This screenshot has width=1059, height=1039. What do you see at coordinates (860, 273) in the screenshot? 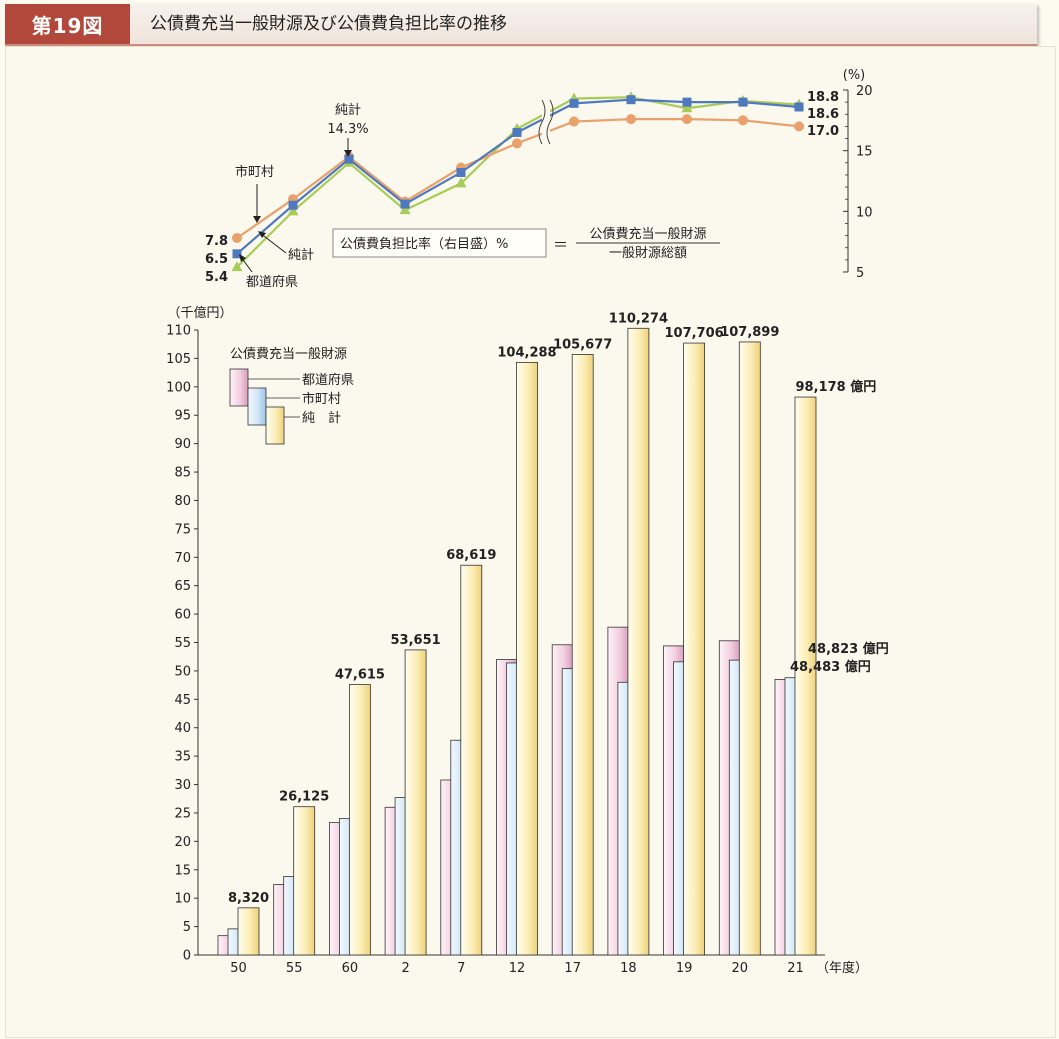
I see `line-y-tick-label: 5` at bounding box center [860, 273].